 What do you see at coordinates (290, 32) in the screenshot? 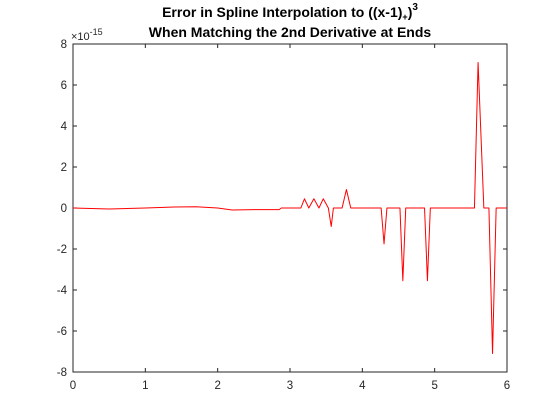
I see `chart-title-line-2: When Matching the 2nd Derivative at Ends` at bounding box center [290, 32].